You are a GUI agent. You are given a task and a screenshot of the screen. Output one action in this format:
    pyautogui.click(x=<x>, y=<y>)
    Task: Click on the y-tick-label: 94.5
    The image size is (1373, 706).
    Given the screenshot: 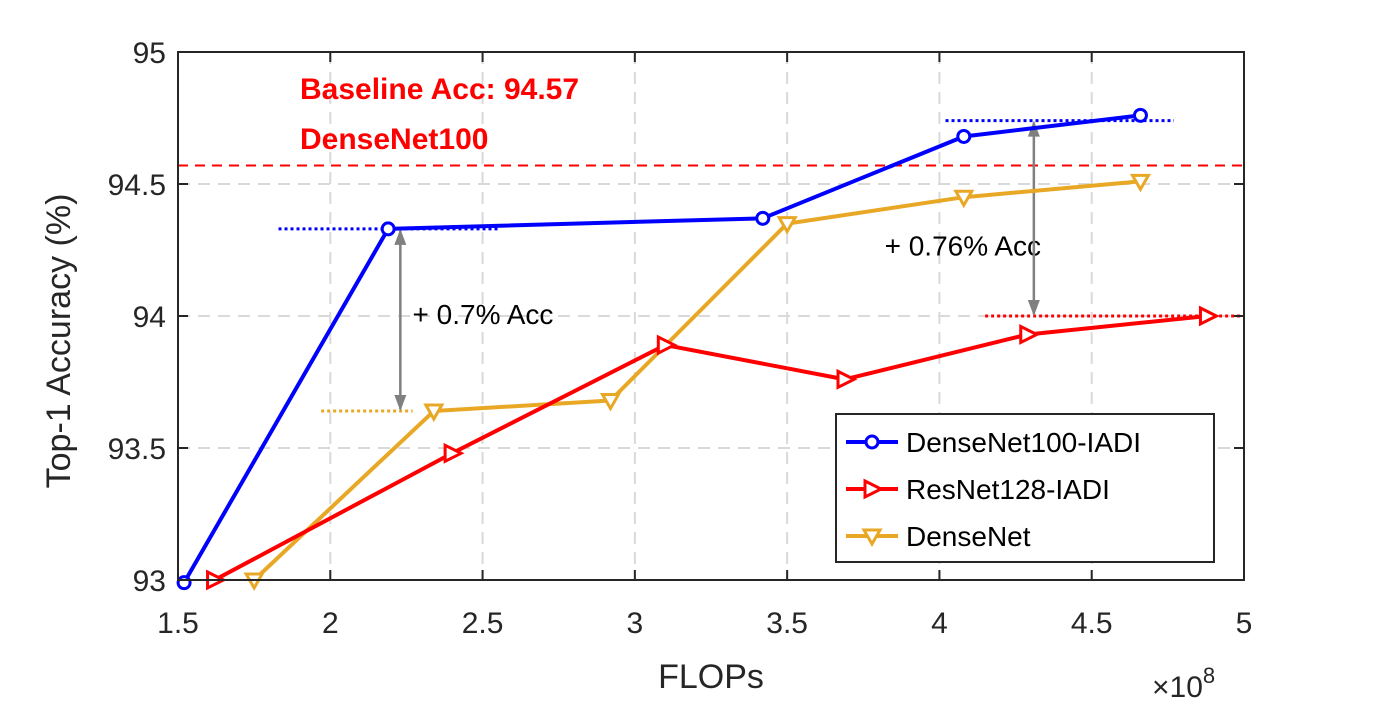 What is the action you would take?
    pyautogui.click(x=137, y=185)
    